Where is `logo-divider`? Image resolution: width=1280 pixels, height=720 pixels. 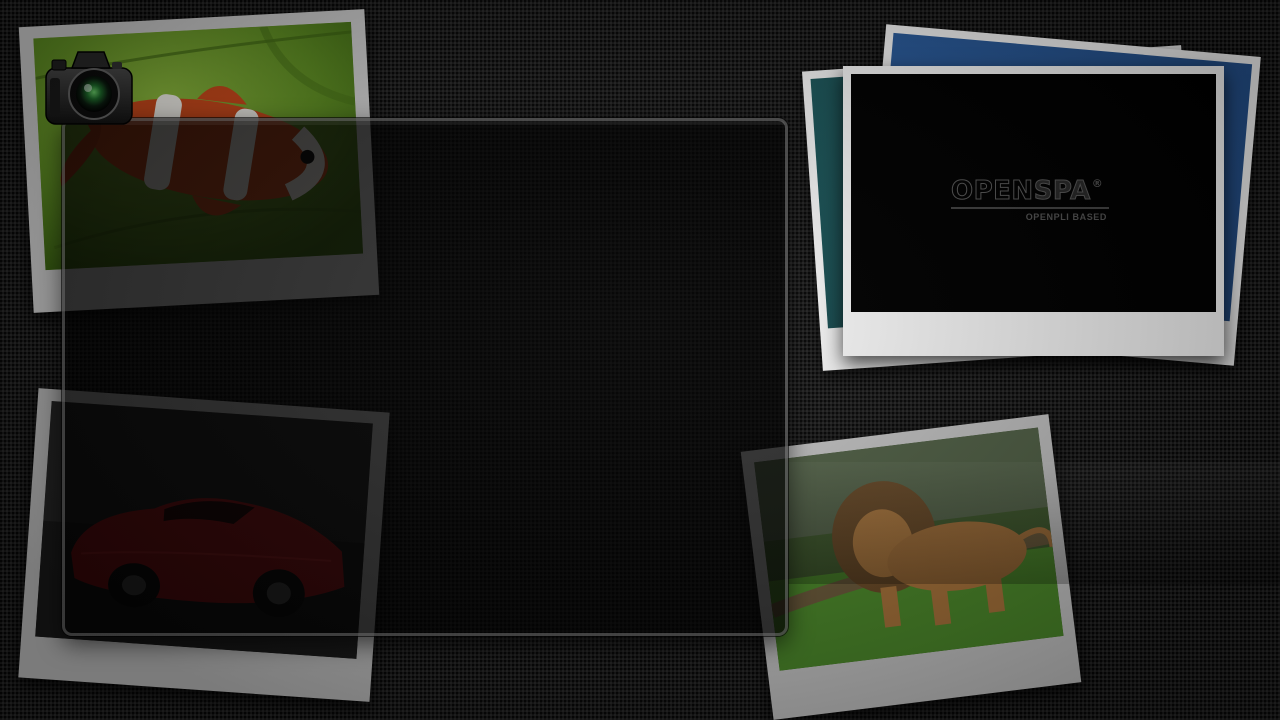 logo-divider is located at coordinates (1030, 208).